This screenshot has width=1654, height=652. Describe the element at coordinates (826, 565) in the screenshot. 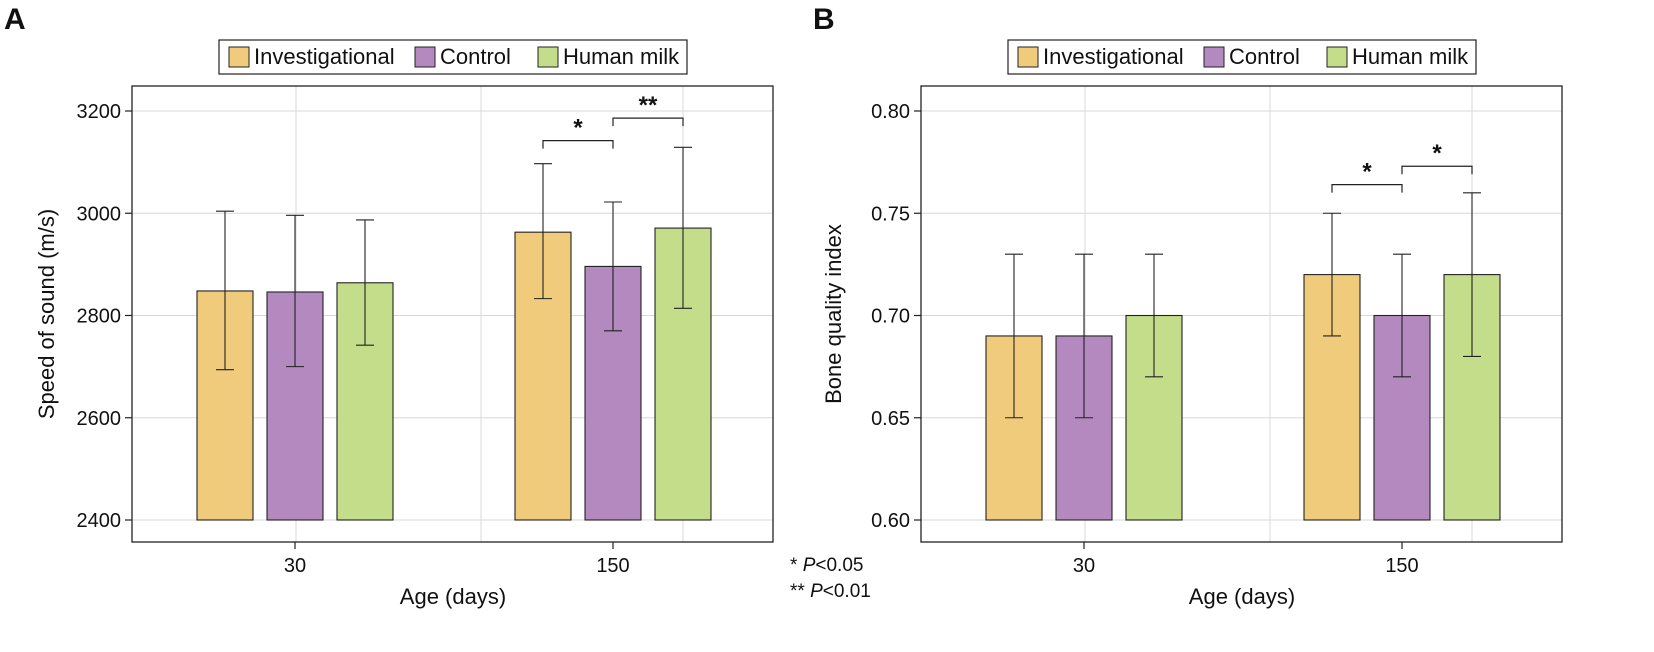

I see `note-p005: * P<0.05` at that location.